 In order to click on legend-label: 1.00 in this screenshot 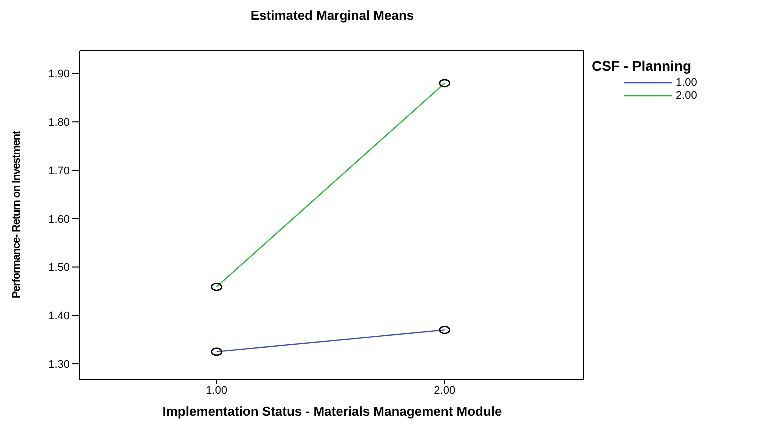, I will do `click(687, 82)`.